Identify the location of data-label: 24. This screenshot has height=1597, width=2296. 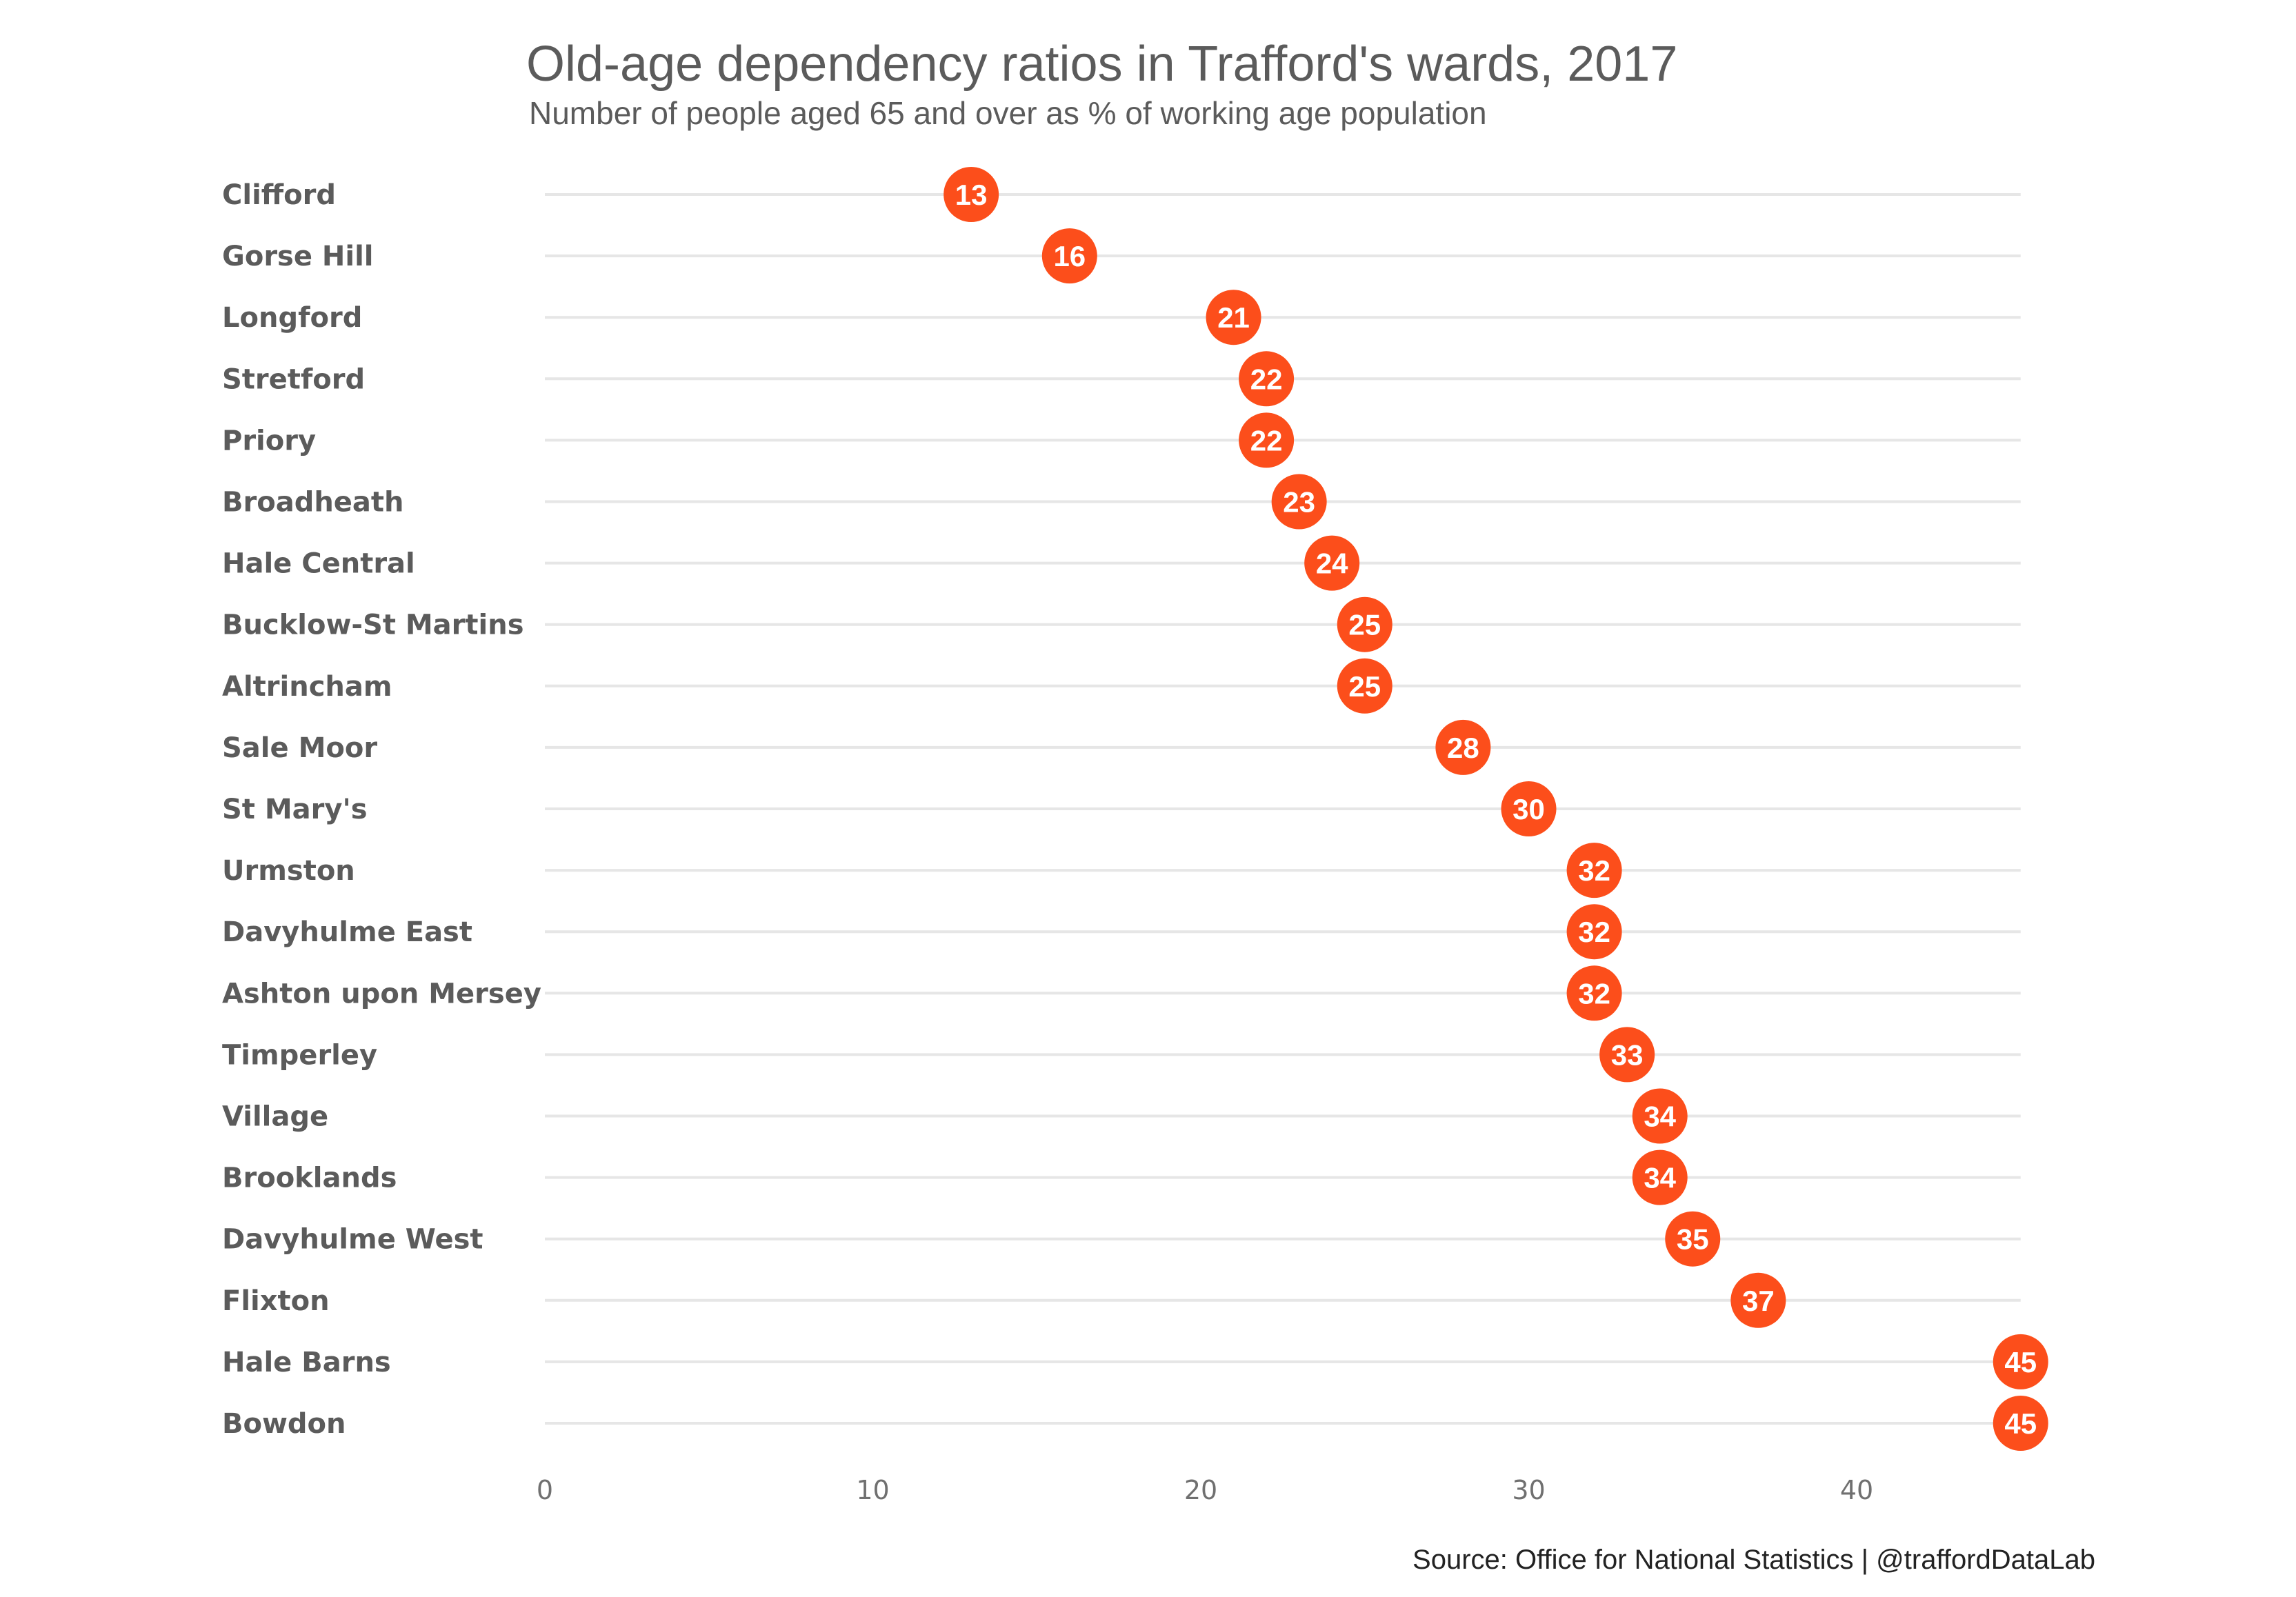
(1332, 564).